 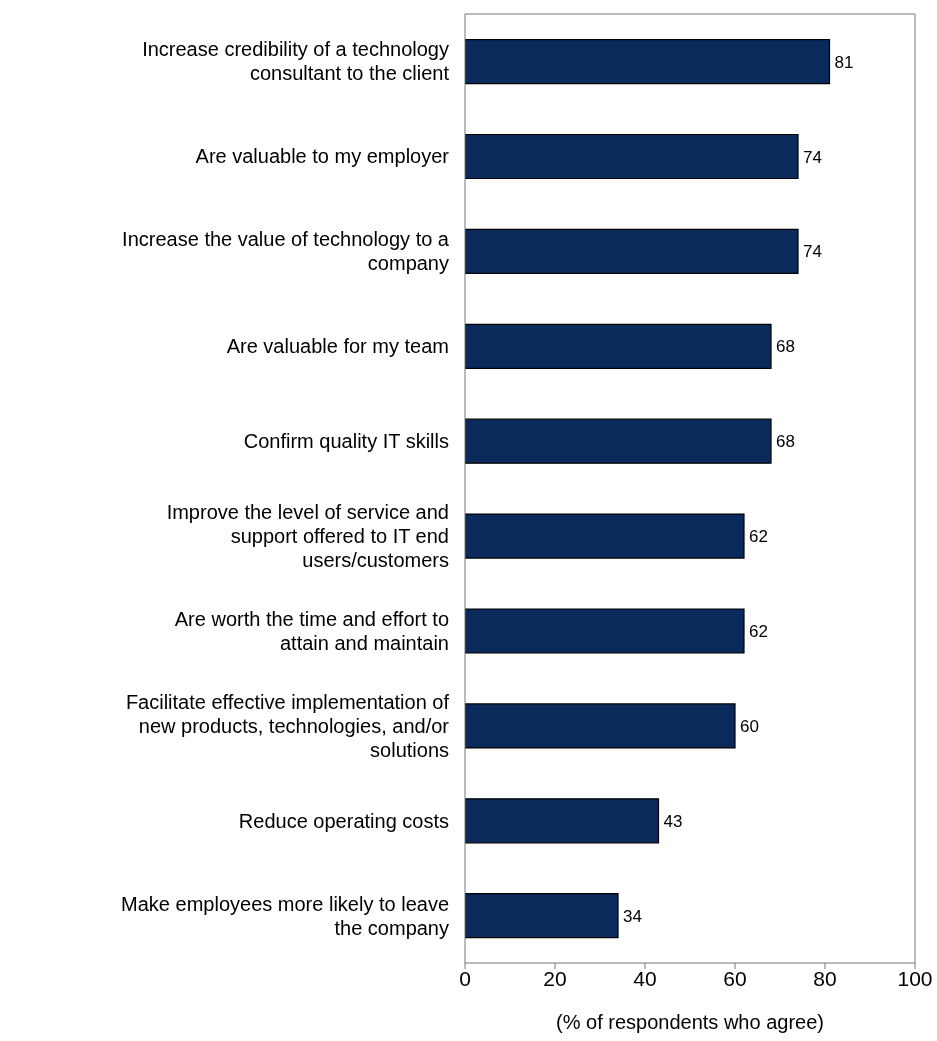 I want to click on y-tick-label: Improve the level of service and support offered to IT end users/customers, so click(x=307, y=535).